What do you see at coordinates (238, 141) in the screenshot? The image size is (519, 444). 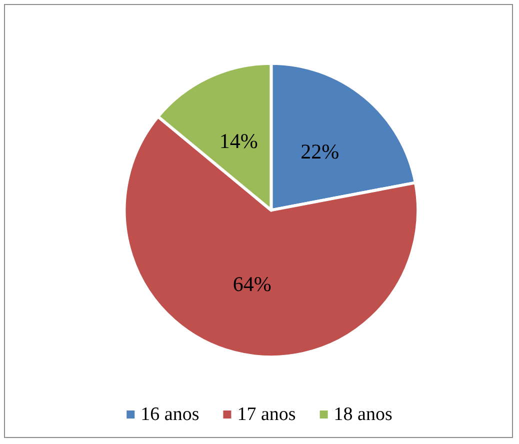 I see `data-label: 14%` at bounding box center [238, 141].